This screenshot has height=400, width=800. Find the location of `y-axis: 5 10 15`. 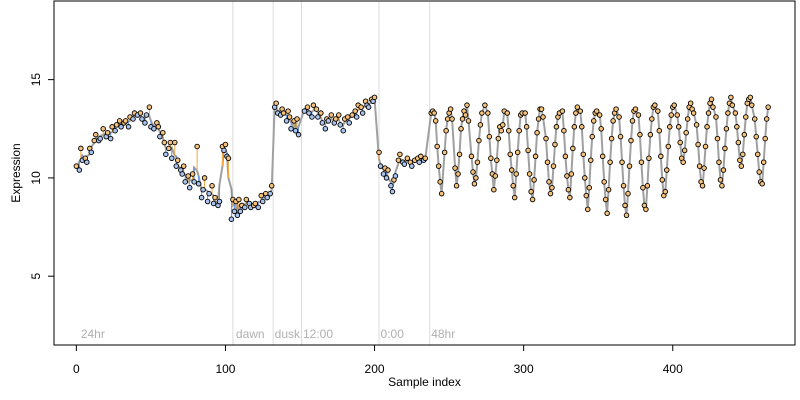

y-axis: 5 10 15 is located at coordinates (42, 176).